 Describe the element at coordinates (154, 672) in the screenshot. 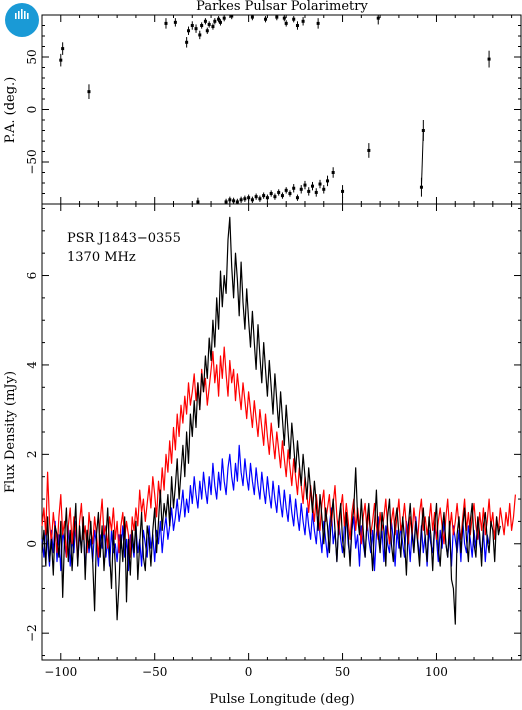

I see `profile-x-tick-label: −50` at that location.